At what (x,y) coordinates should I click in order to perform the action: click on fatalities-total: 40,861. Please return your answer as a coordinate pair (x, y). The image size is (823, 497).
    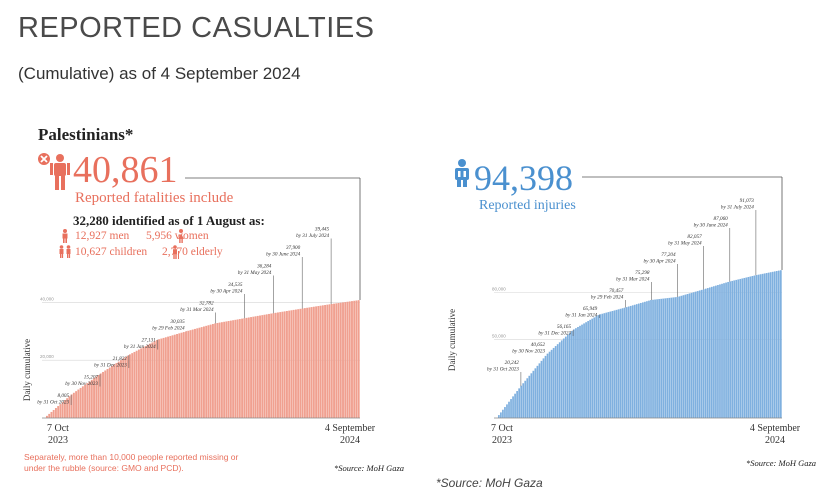
    Looking at the image, I should click on (125, 170).